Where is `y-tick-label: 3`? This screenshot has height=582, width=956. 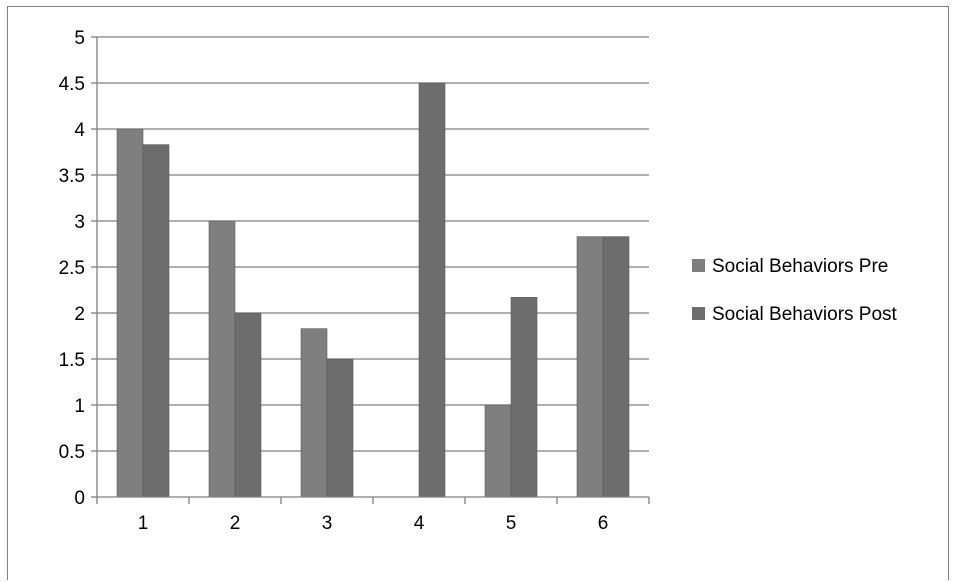
y-tick-label: 3 is located at coordinates (79, 222).